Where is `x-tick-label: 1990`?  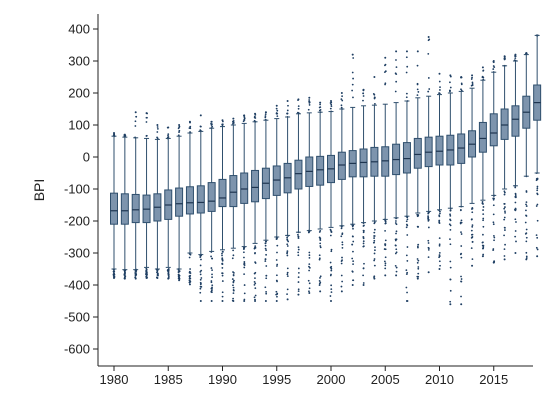 x-tick-label: 1990 is located at coordinates (222, 379).